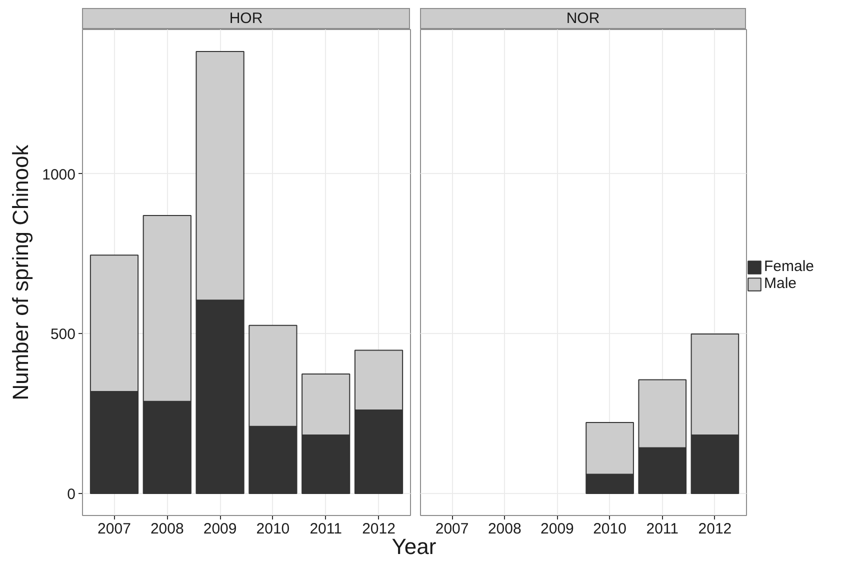 The image size is (853, 571). What do you see at coordinates (715, 529) in the screenshot?
I see `x-tick-label: 2012` at bounding box center [715, 529].